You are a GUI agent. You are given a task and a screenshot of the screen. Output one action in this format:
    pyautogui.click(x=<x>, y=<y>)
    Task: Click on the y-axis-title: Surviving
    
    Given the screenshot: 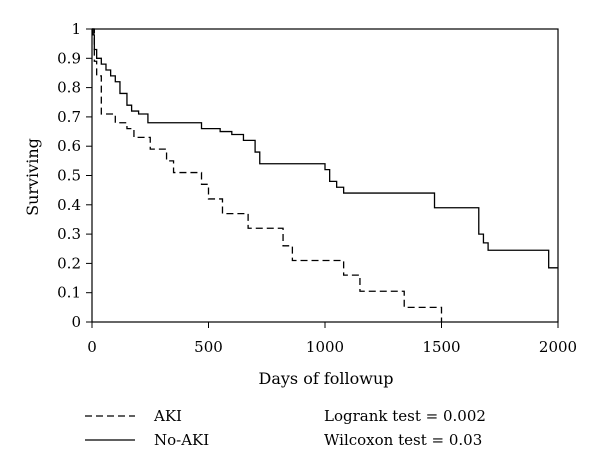 What is the action you would take?
    pyautogui.click(x=32, y=177)
    